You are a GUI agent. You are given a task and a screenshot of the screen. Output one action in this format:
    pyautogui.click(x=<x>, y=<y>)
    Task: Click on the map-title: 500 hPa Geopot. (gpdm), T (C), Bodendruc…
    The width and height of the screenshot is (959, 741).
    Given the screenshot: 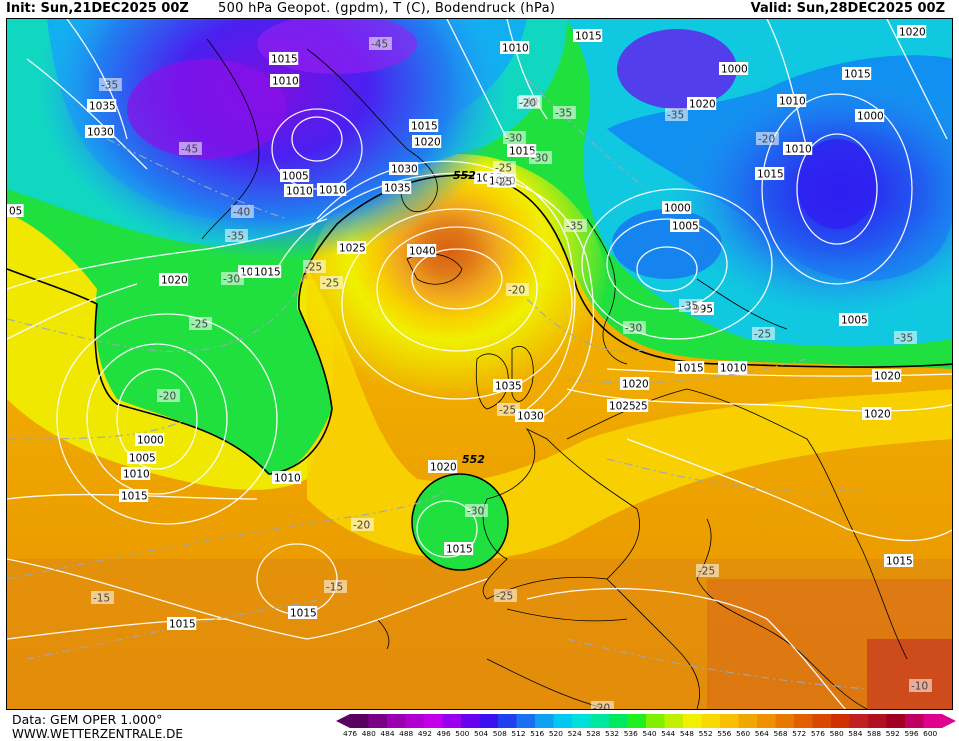 What is the action you would take?
    pyautogui.click(x=387, y=8)
    